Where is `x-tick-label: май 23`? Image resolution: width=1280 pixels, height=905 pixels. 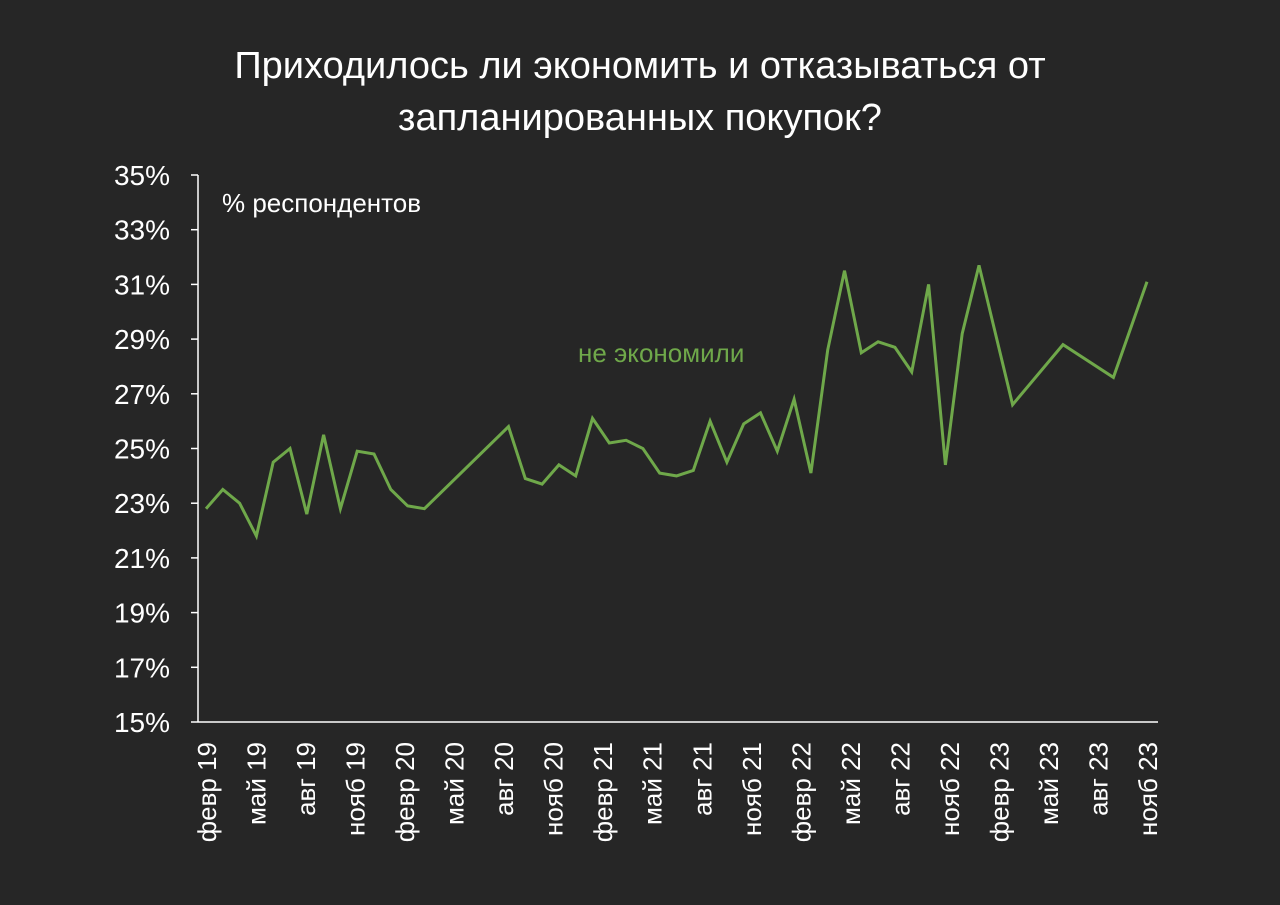 x-tick-label: май 23 is located at coordinates (1049, 783).